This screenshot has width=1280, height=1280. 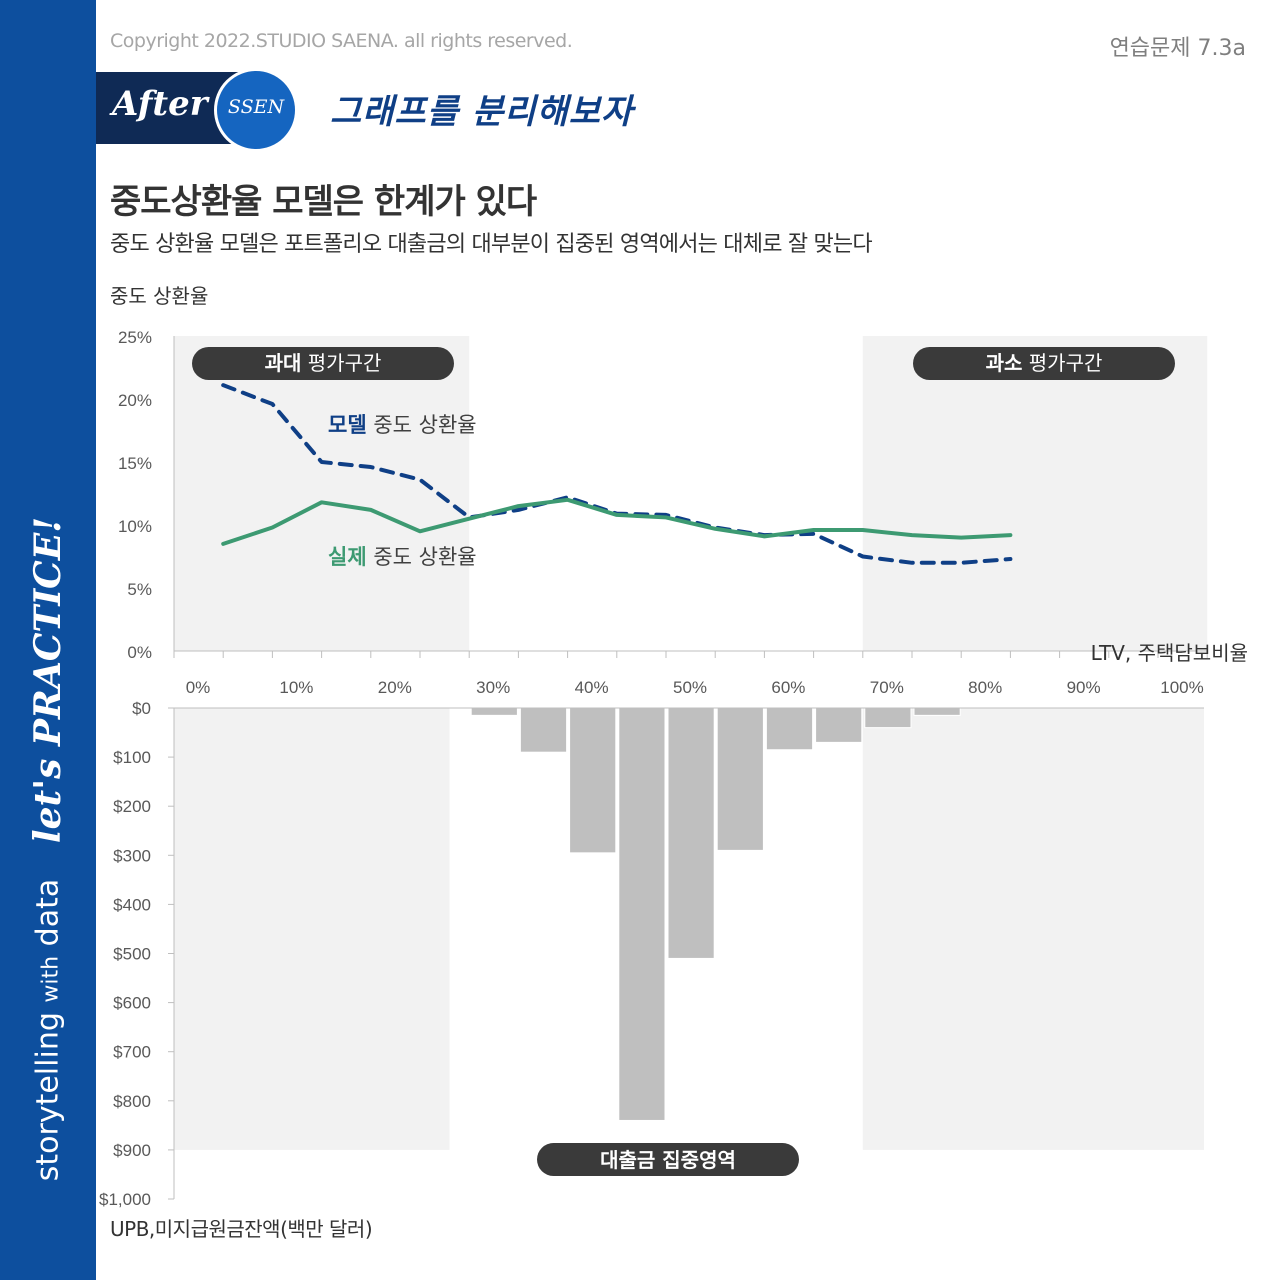 I want to click on region-pill-rest-1: 평가구간, so click(x=1062, y=363).